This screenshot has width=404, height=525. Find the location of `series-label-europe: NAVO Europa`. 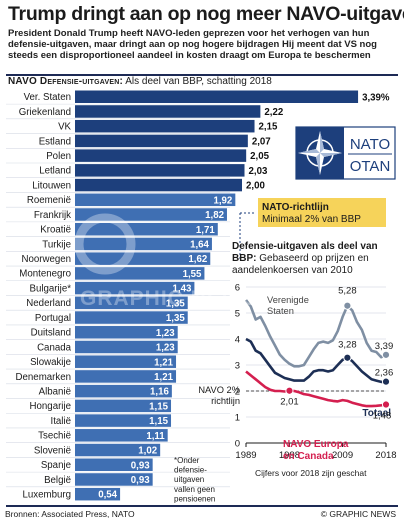

series-label-europe: NAVO Europa is located at coordinates (316, 444).